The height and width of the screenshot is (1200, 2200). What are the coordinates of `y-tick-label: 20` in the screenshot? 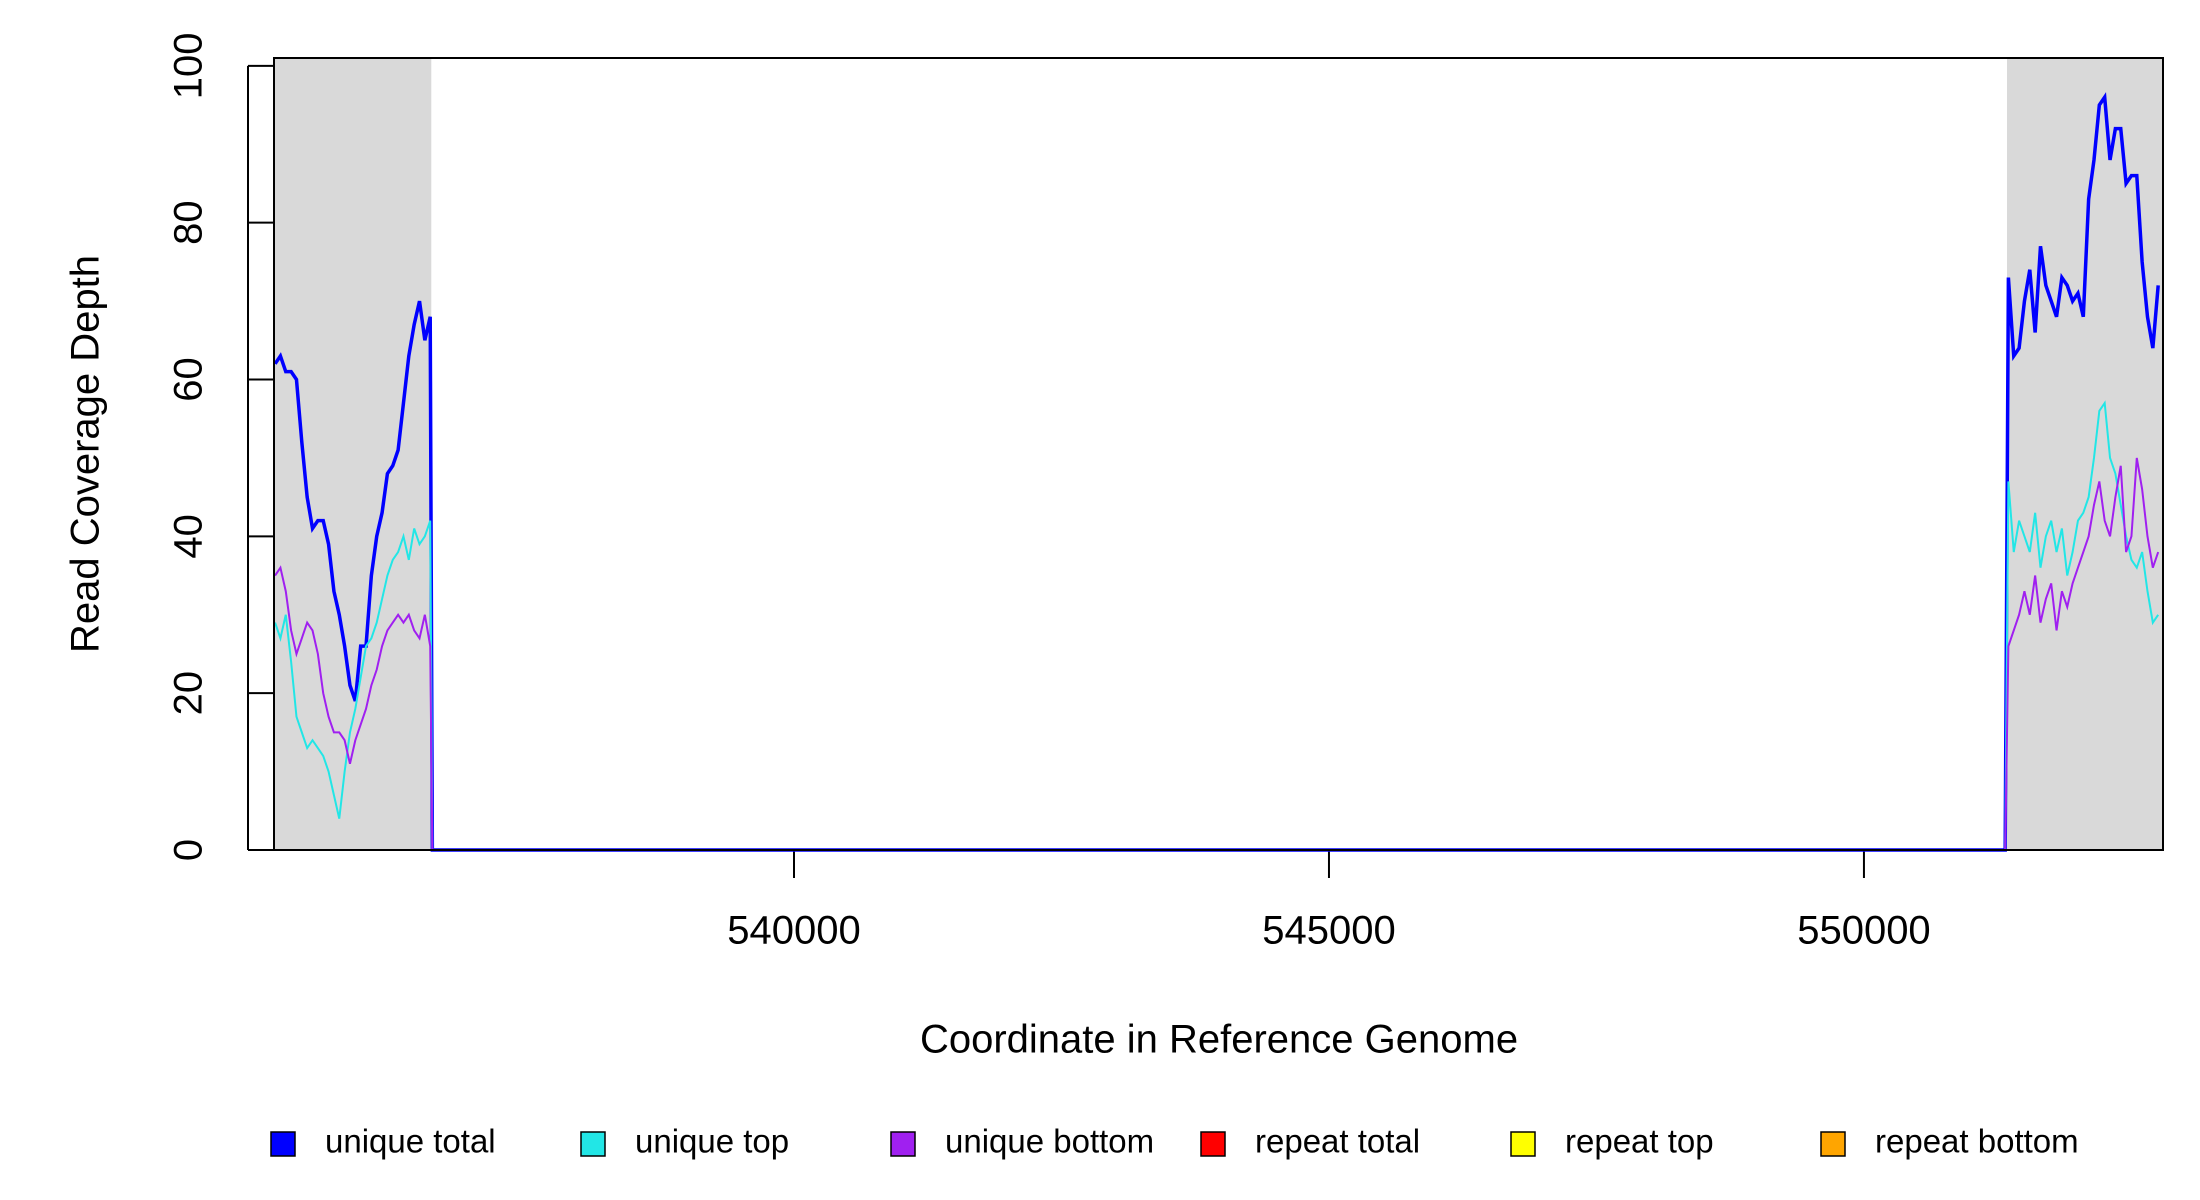 It's located at (189, 693).